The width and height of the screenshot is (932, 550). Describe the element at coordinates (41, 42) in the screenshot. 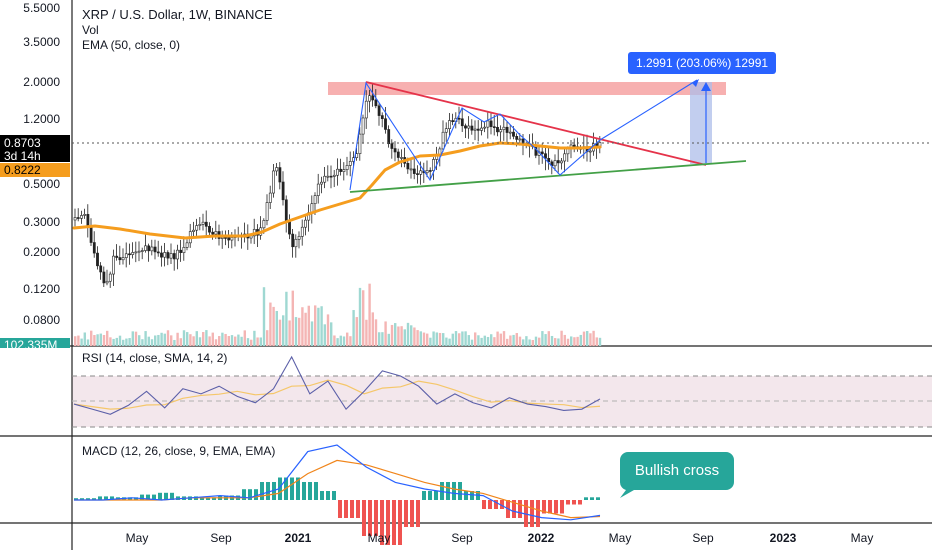

I see `price-tick-label: 3.5000` at that location.